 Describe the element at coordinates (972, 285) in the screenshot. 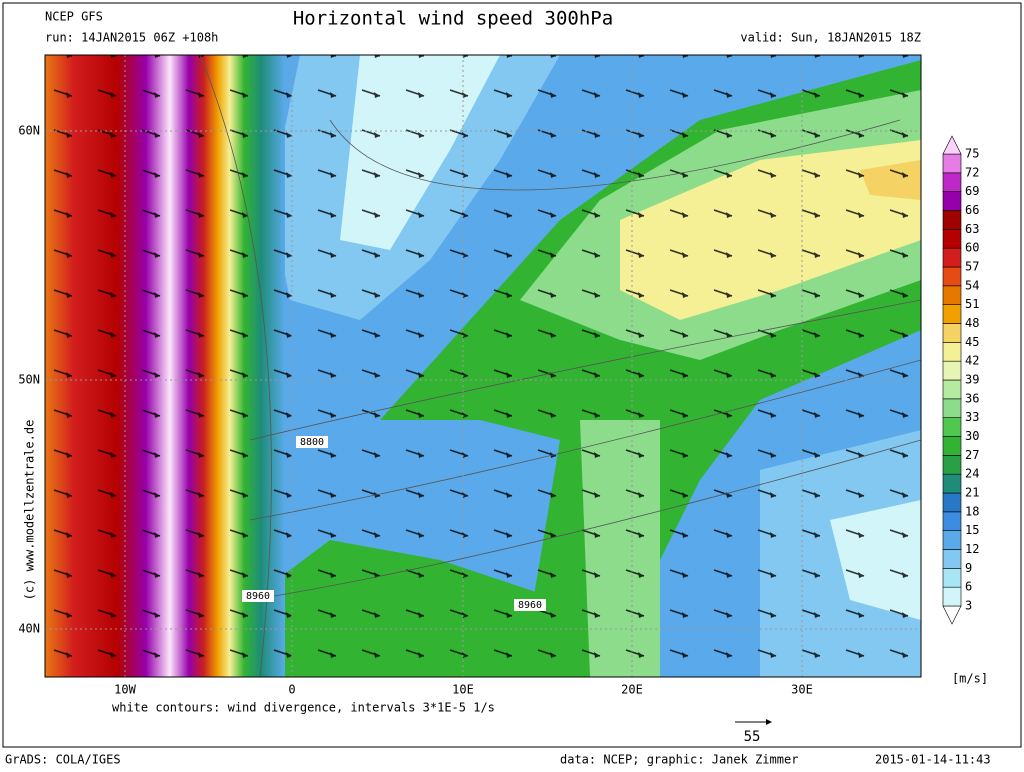

I see `colorbar-label: 54` at that location.